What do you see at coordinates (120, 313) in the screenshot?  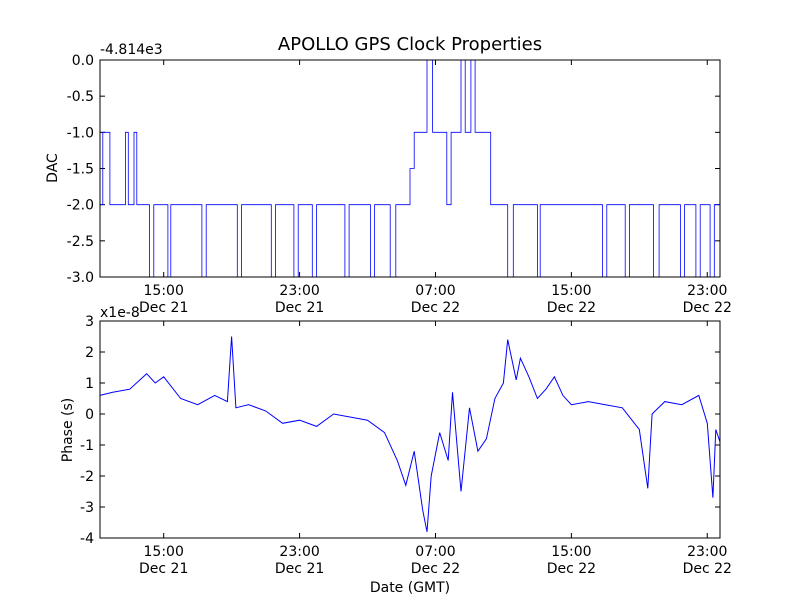 I see `phase-offset-label: x1e-8` at bounding box center [120, 313].